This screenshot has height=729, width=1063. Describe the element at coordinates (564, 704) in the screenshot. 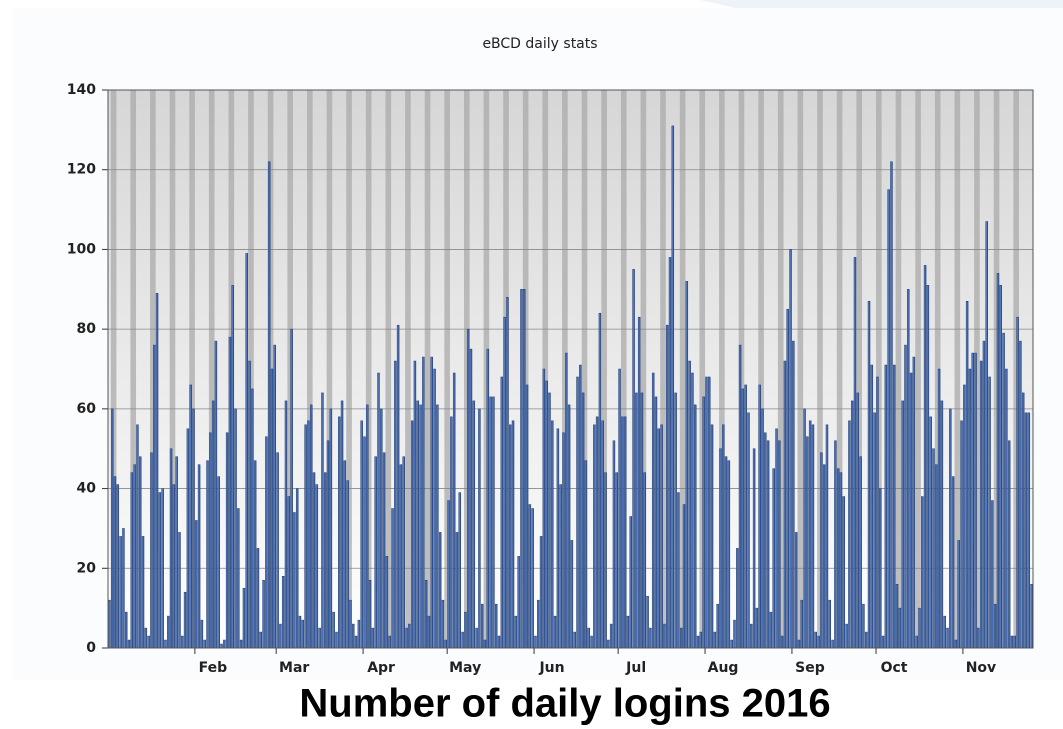

I see `caption: Number of daily logins 2016` at that location.